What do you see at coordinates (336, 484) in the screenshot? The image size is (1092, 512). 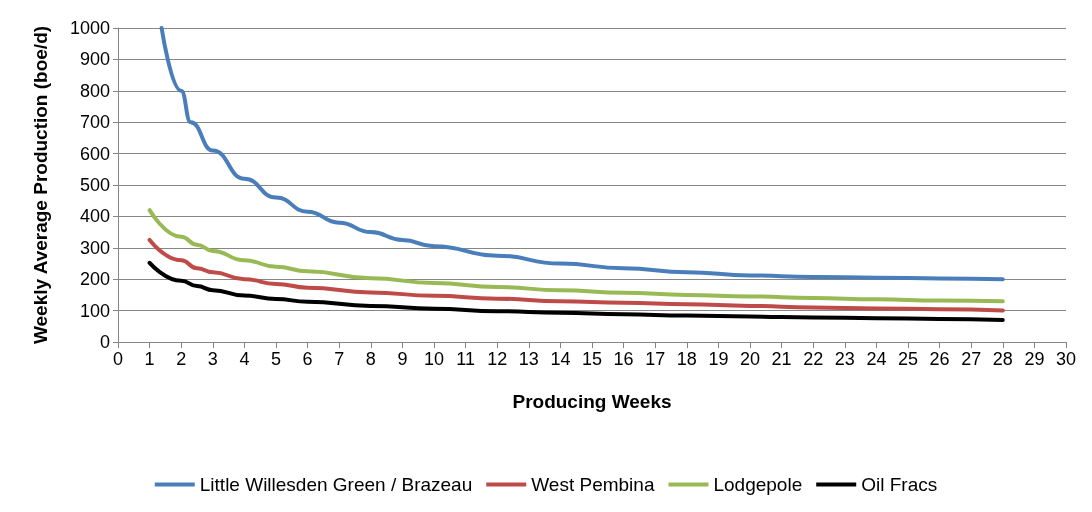 I see `legend-label: Little Willesden Green / Brazeau` at bounding box center [336, 484].